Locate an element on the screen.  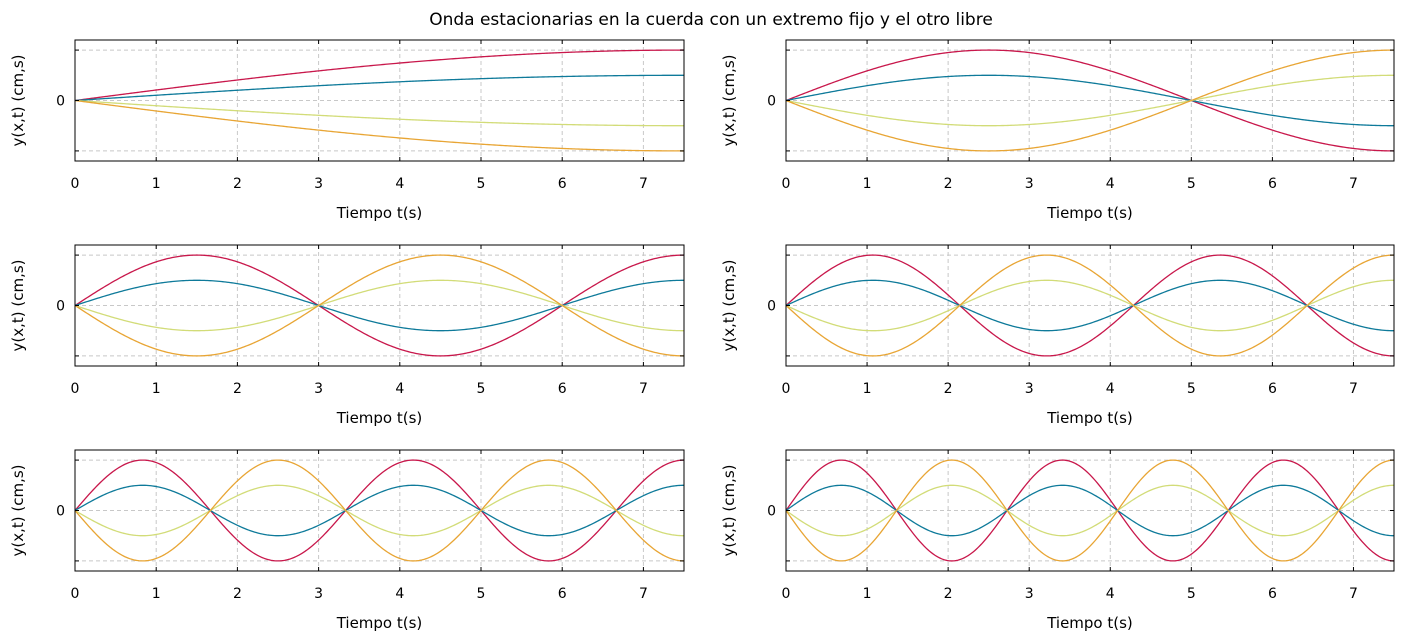
chart-panel-4: 0 1 2 3 4 5 6 7 0 Tiempo t(s) y(x,t) (cm,s) is located at coordinates (1057, 335).